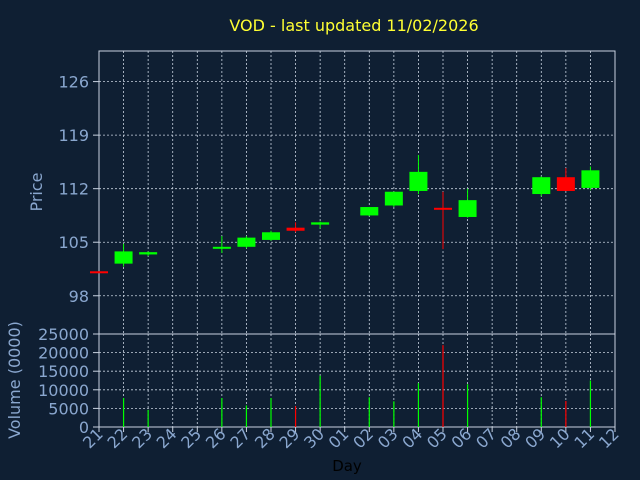 The width and height of the screenshot is (640, 480). What do you see at coordinates (357, 386) in the screenshot?
I see `volume-bar-series` at bounding box center [357, 386].